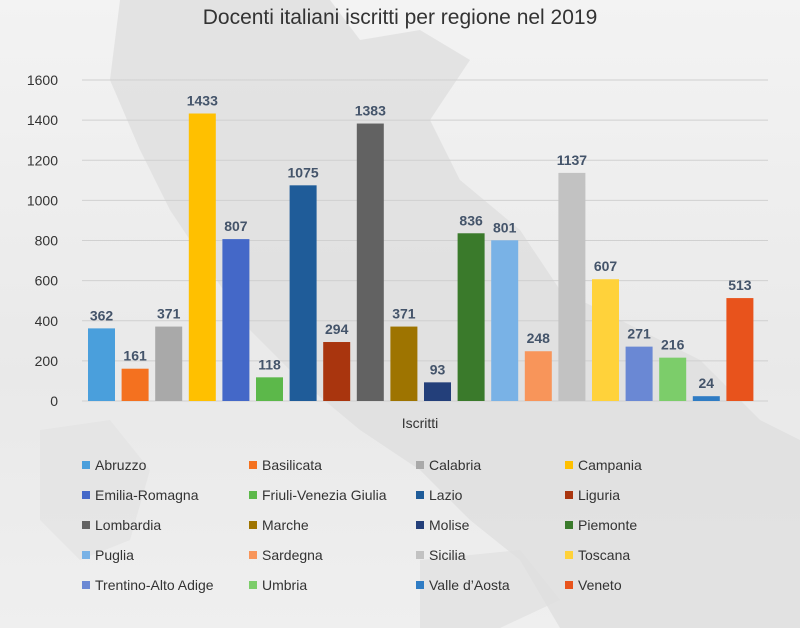 This screenshot has height=628, width=800. I want to click on x-axis-label: Iscritti, so click(420, 423).